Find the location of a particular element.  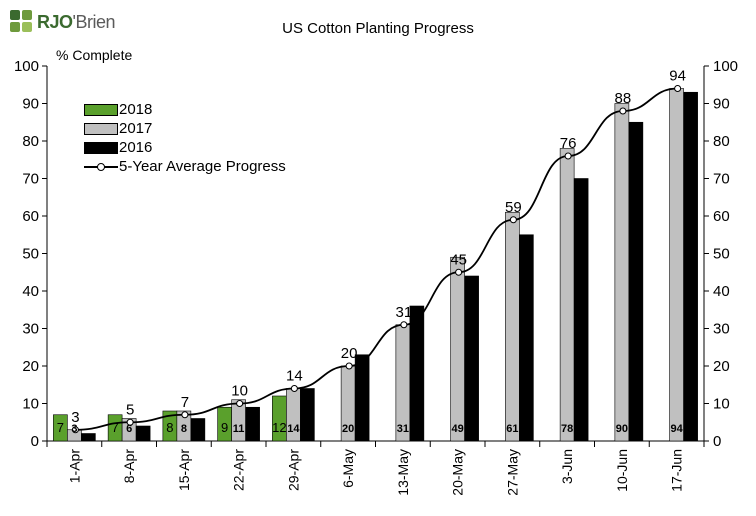

y-tick-label-left: 10 is located at coordinates (30, 404).